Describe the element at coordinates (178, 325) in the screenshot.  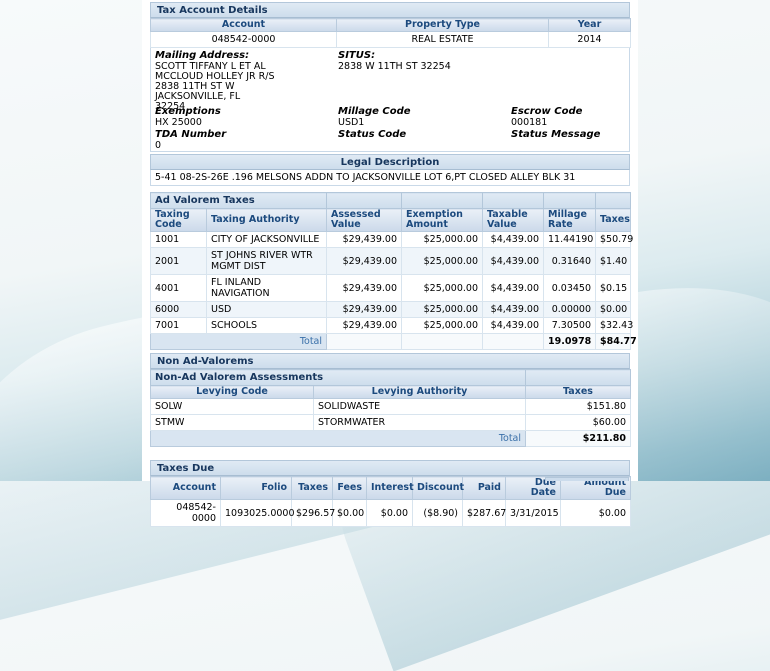
I see `cell: 7001` at that location.